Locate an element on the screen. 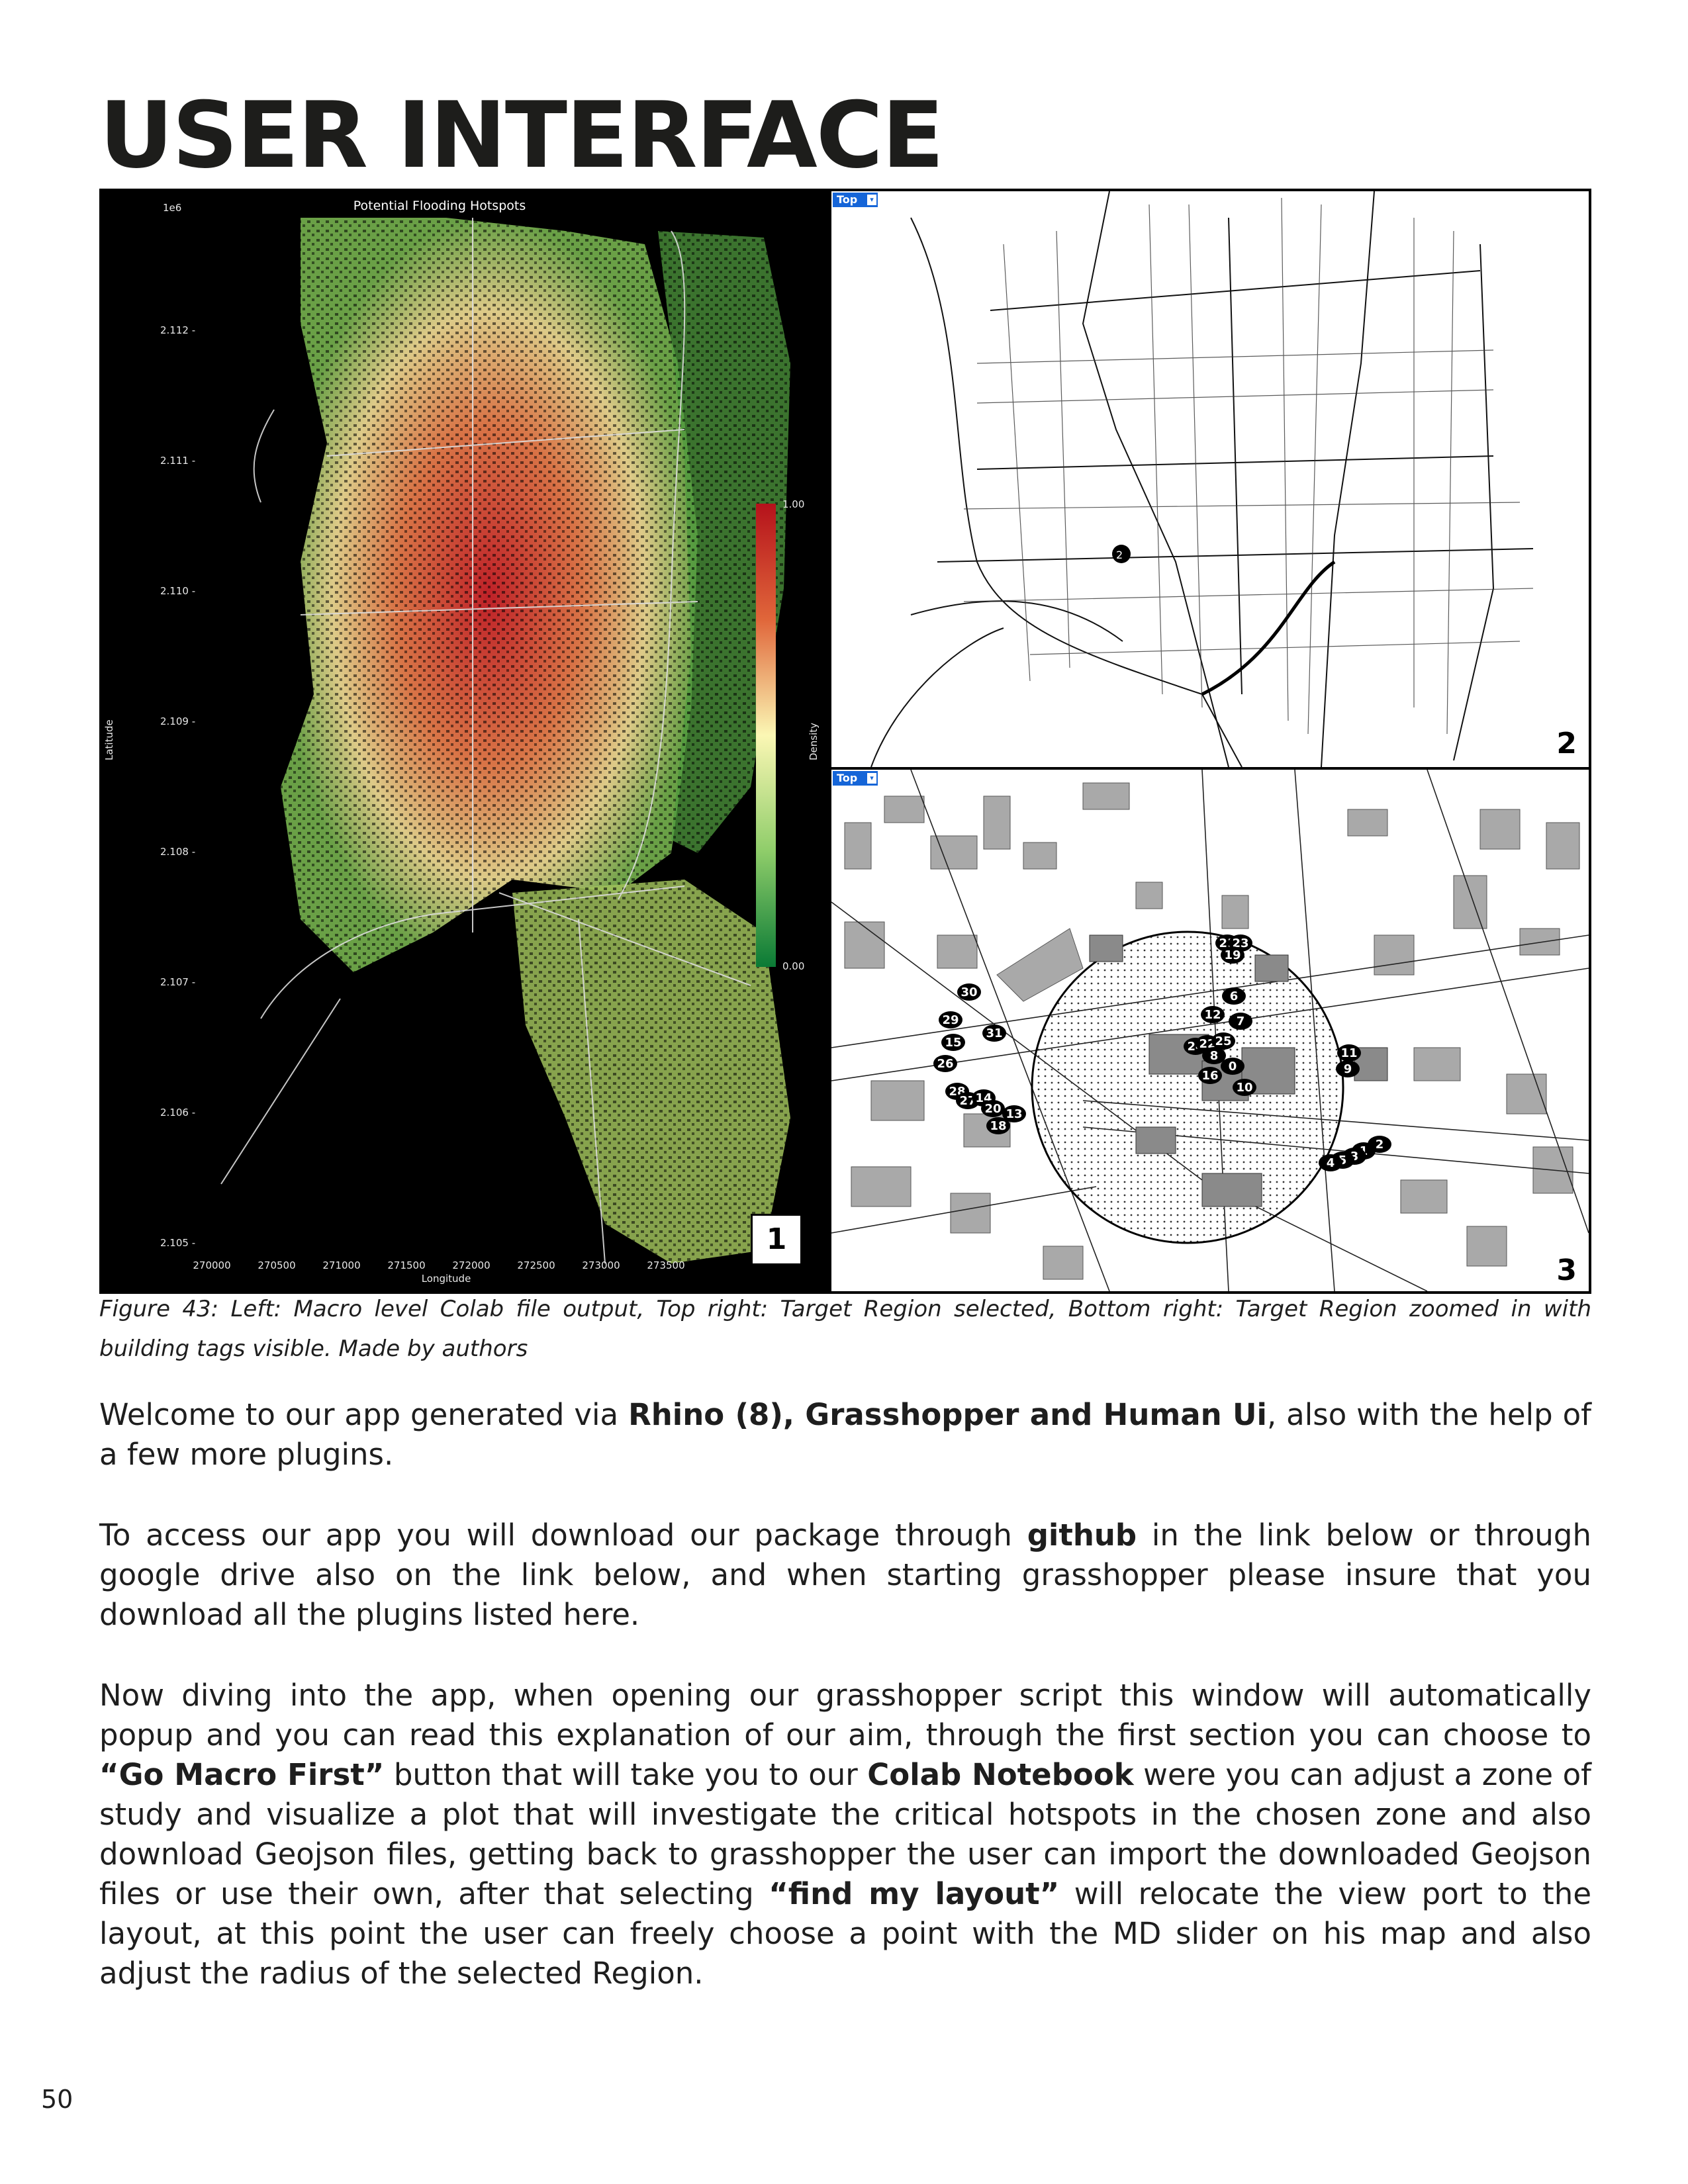 This screenshot has width=1688, height=2184. building-tag-label: 0 is located at coordinates (1233, 1066).